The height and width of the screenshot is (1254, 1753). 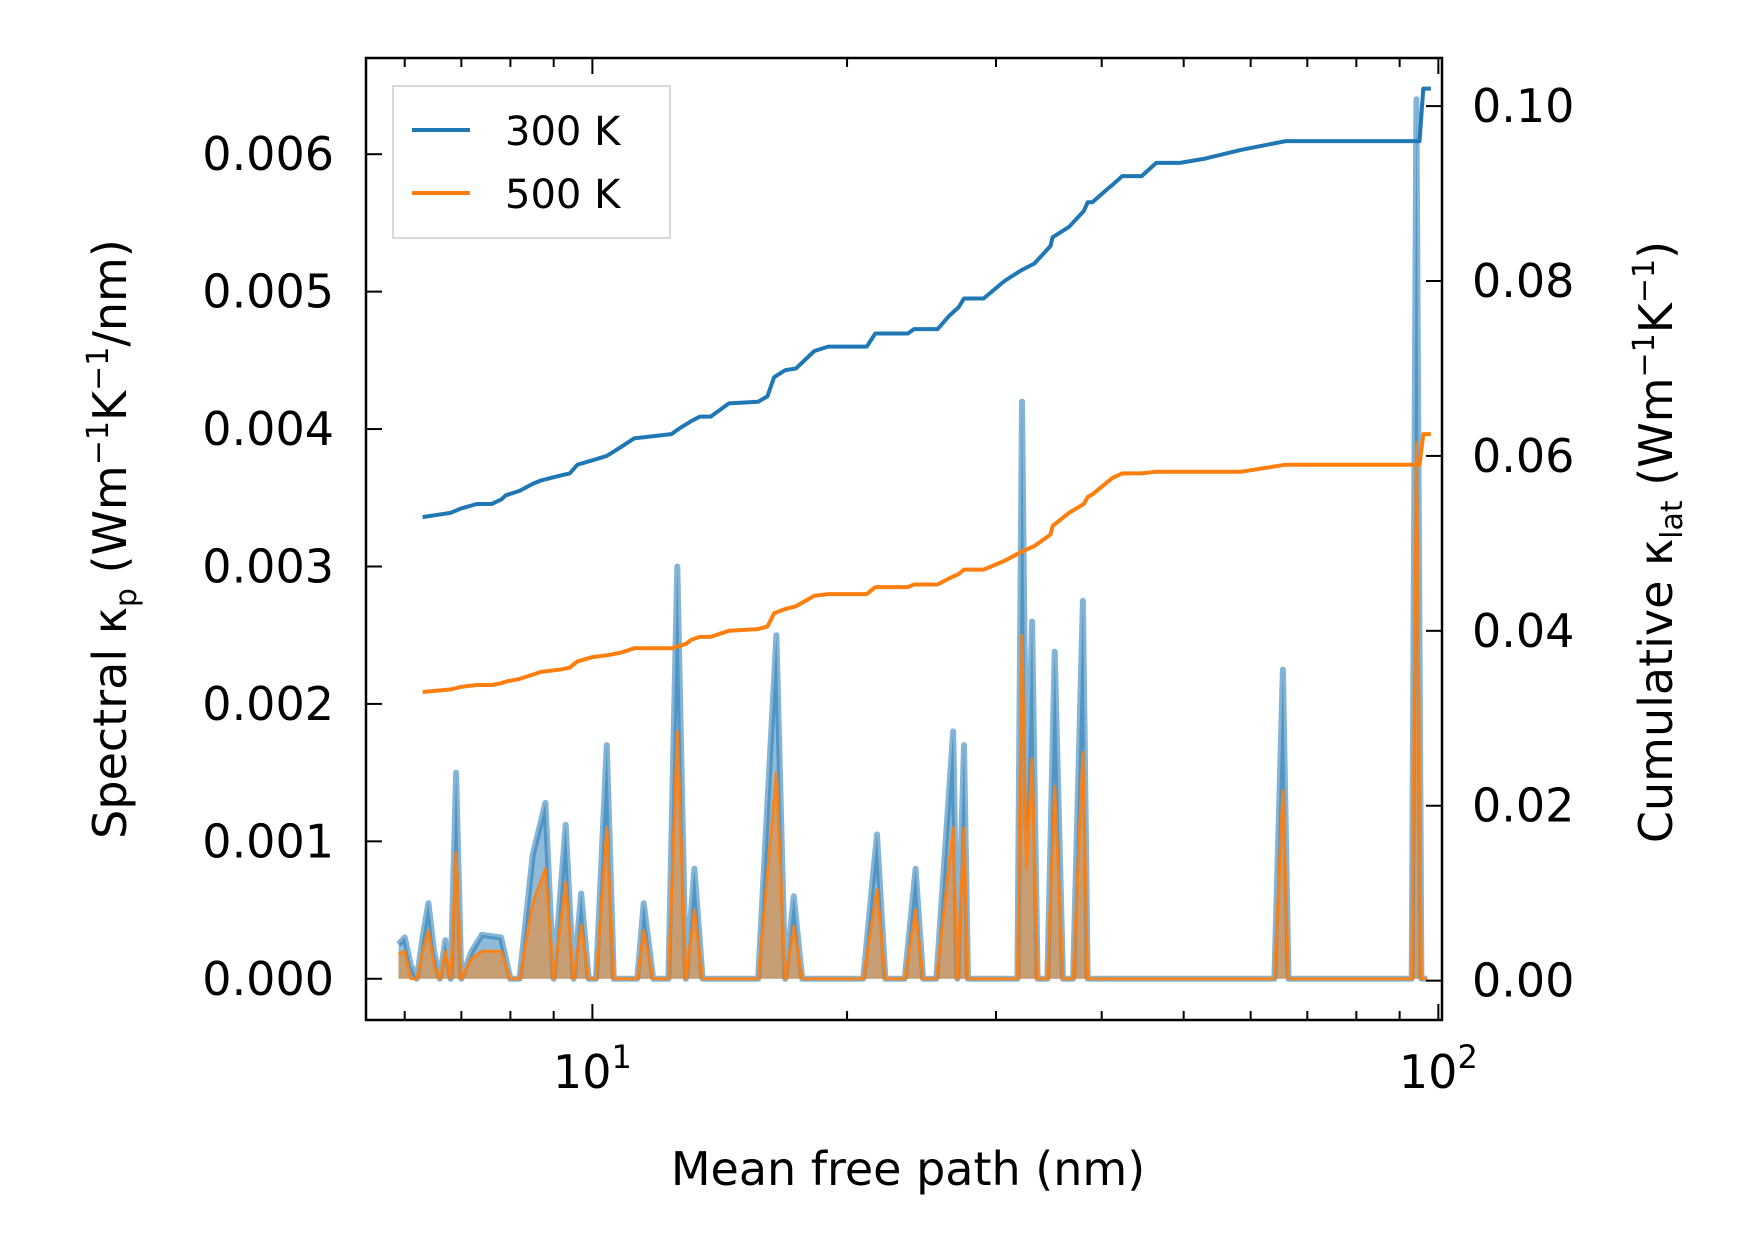 What do you see at coordinates (1658, 542) in the screenshot?
I see `y-axis-right-title: Cumulative κlat (Wm−1K−1)` at bounding box center [1658, 542].